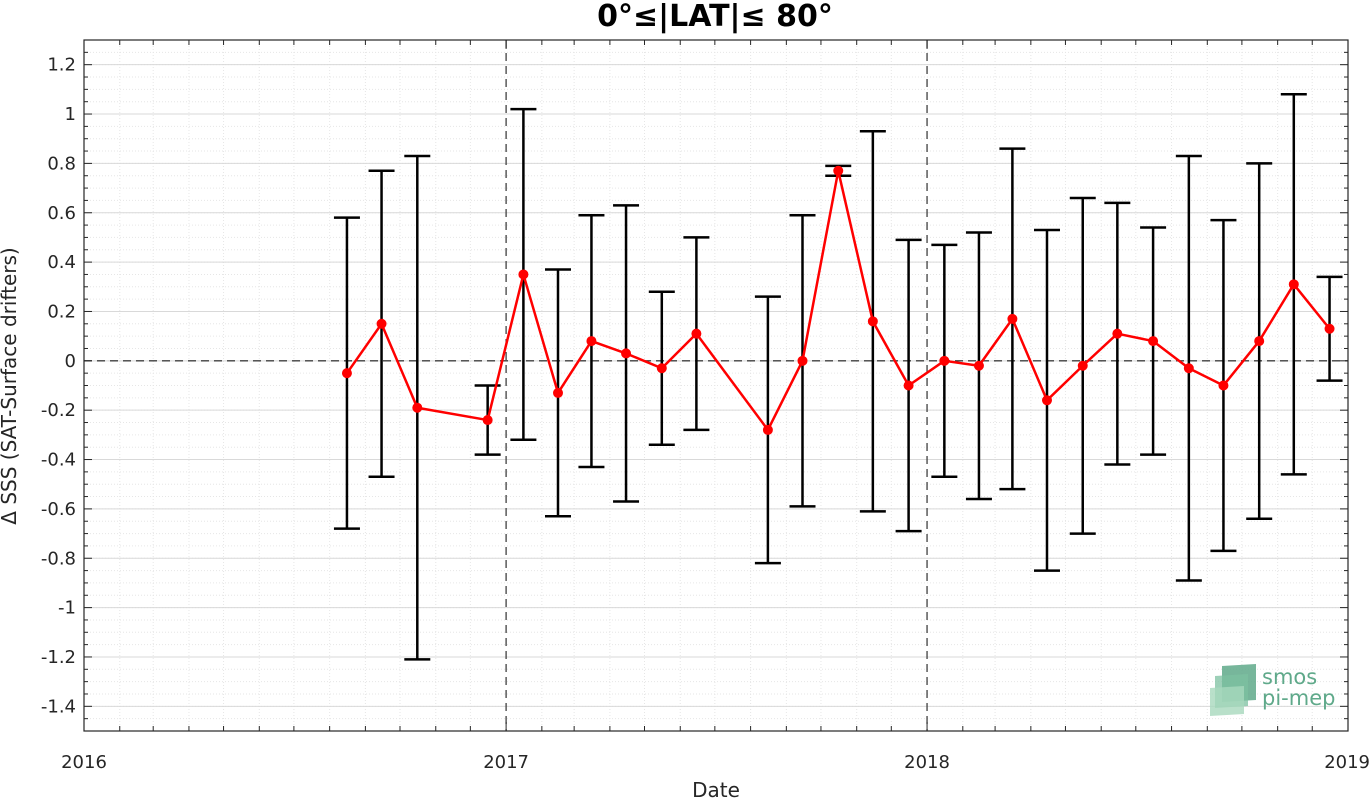  What do you see at coordinates (58, 410) in the screenshot?
I see `y-tick-label: -0.2` at bounding box center [58, 410].